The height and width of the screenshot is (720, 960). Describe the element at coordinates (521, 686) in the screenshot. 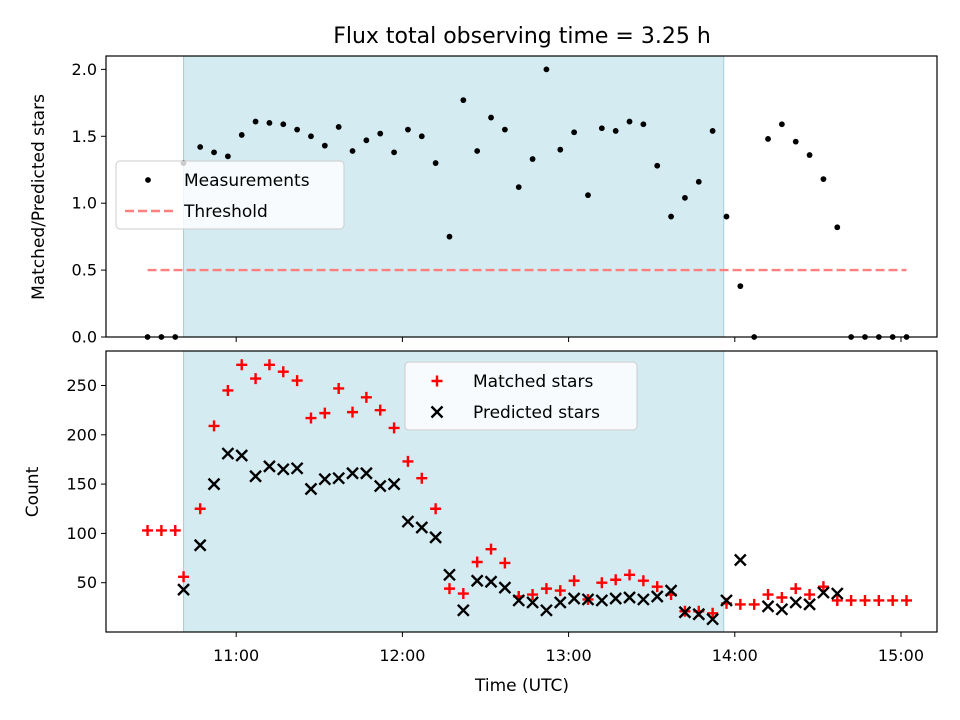

I see `x-axis-label: Time (UTC)` at that location.